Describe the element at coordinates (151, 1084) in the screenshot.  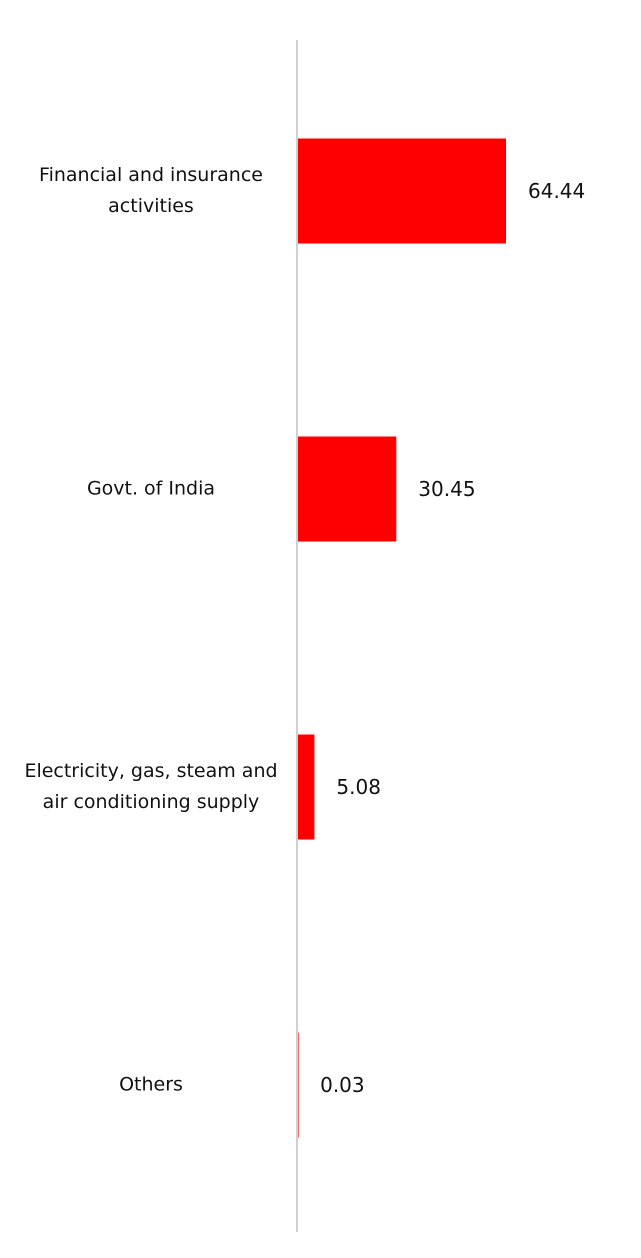
I see `category-label: Others` at that location.